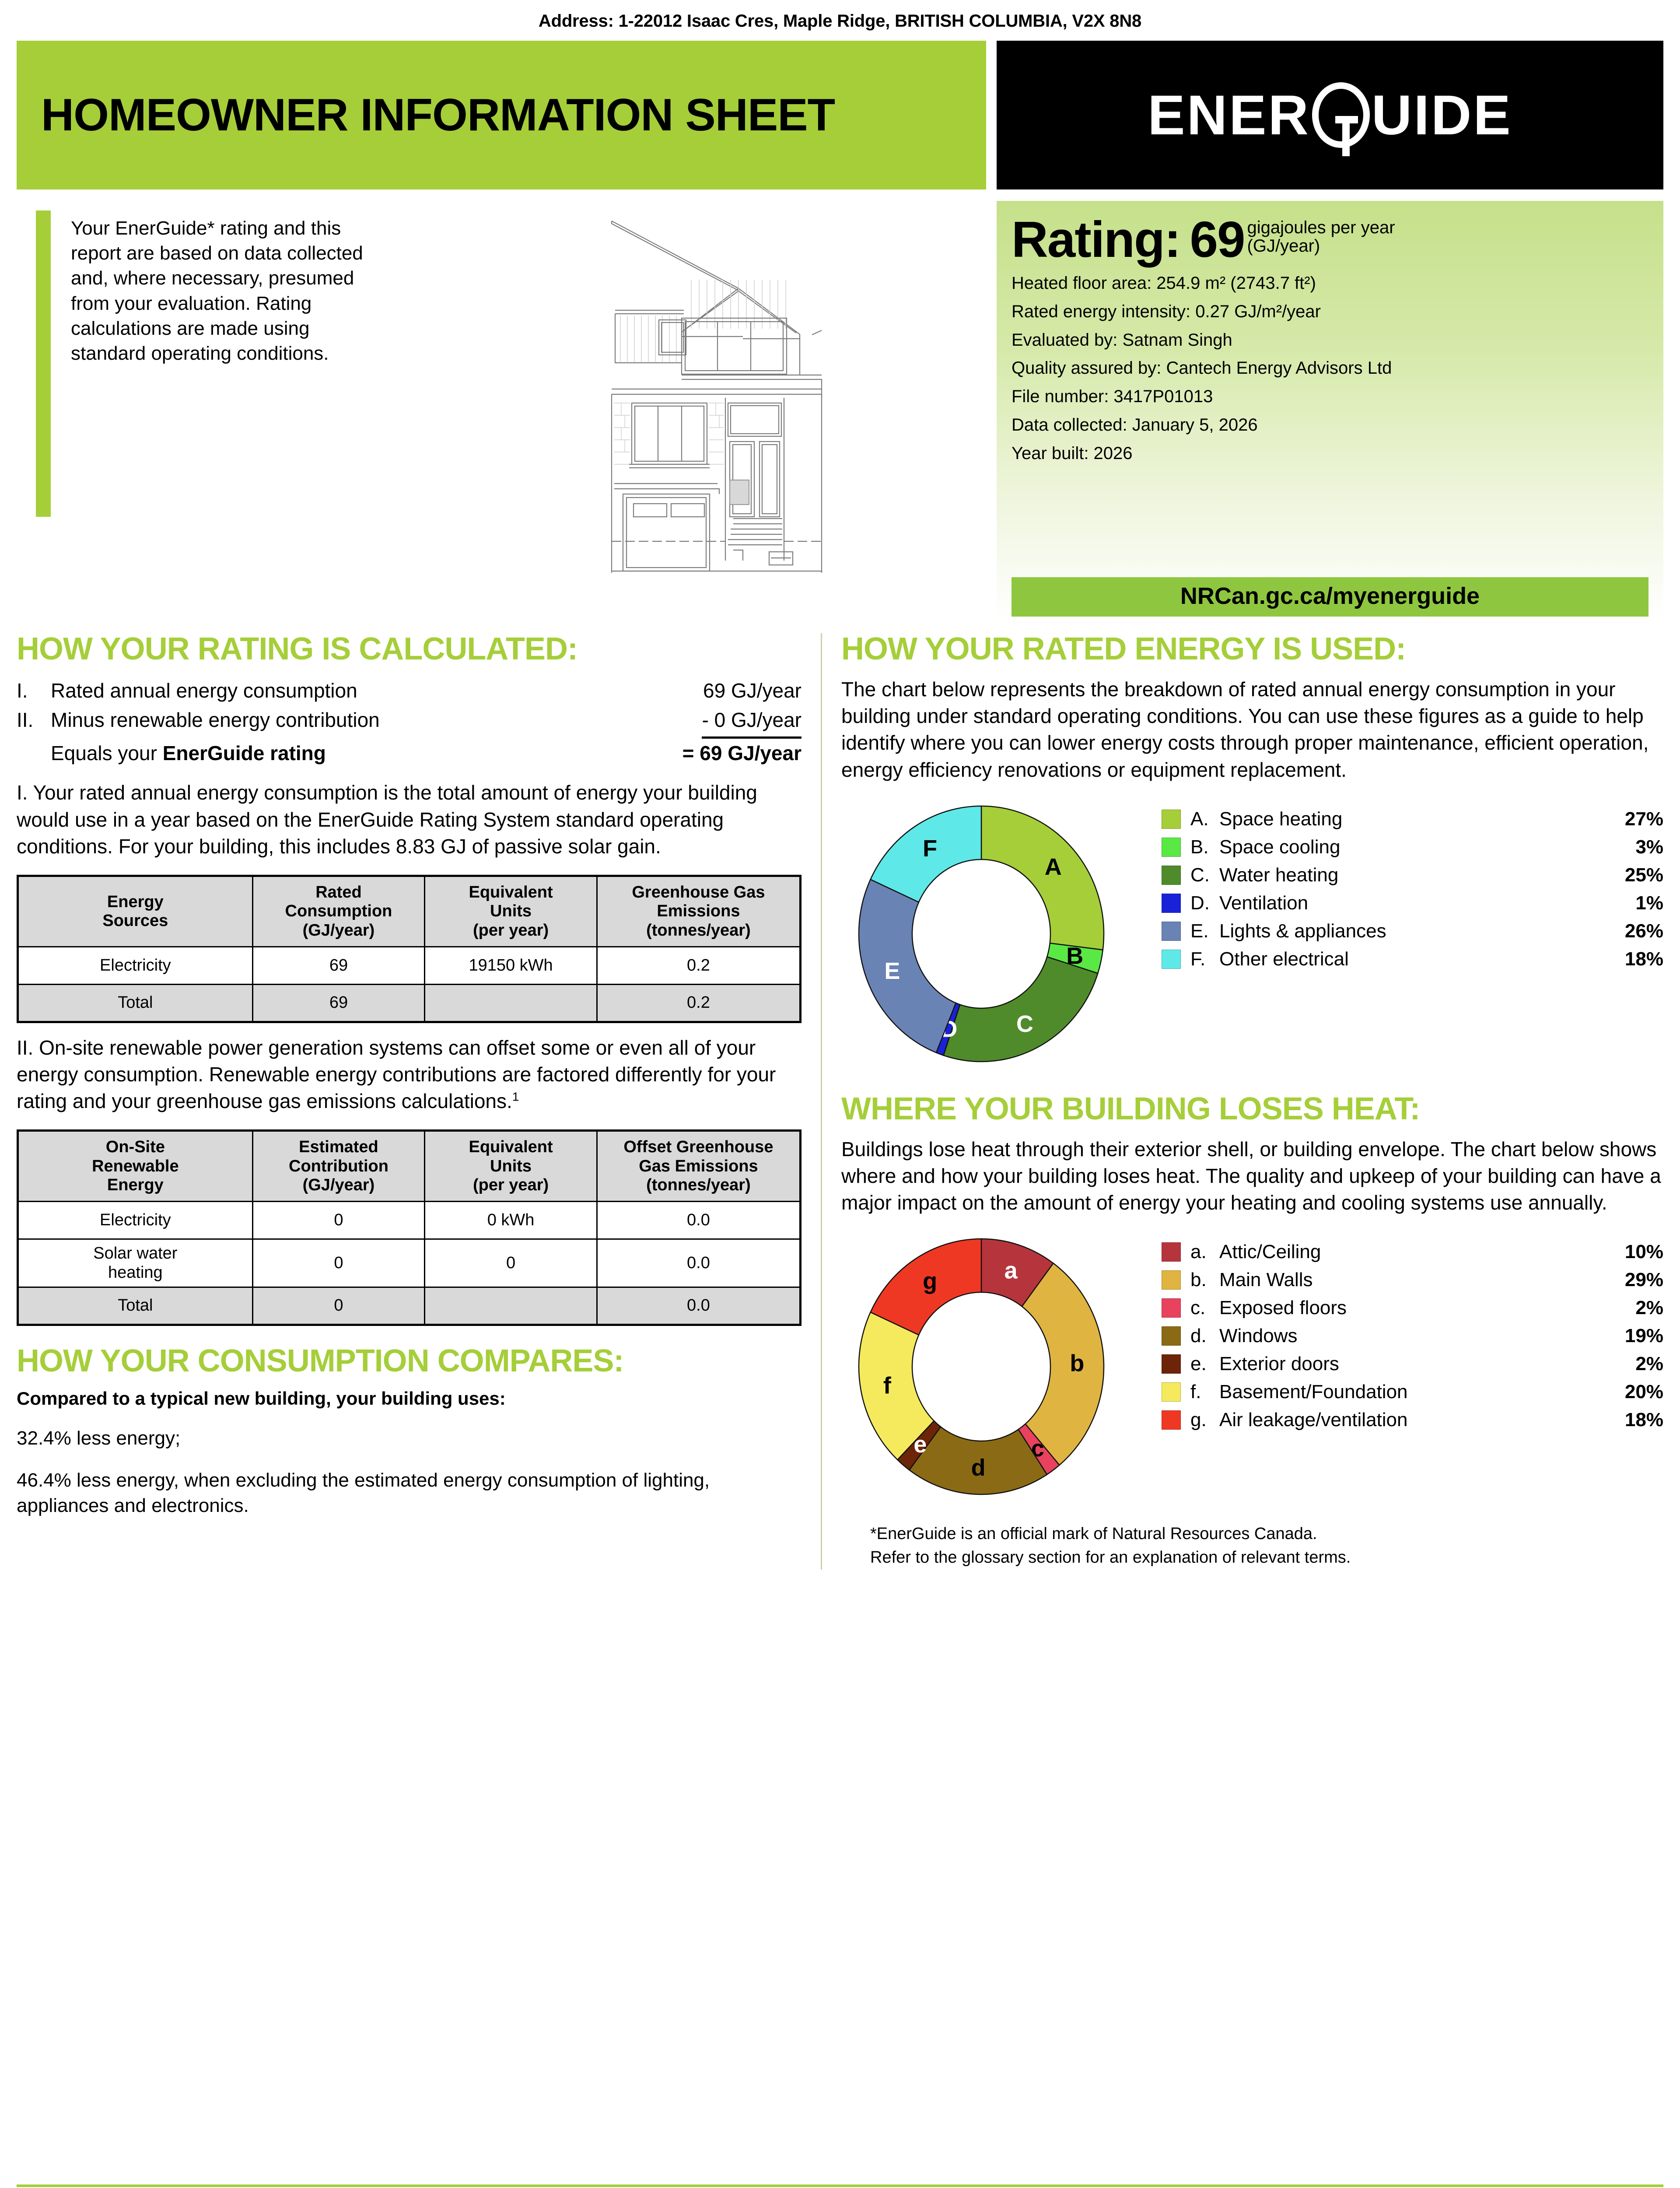  I want to click on legend-label: Water heating, so click(1279, 875).